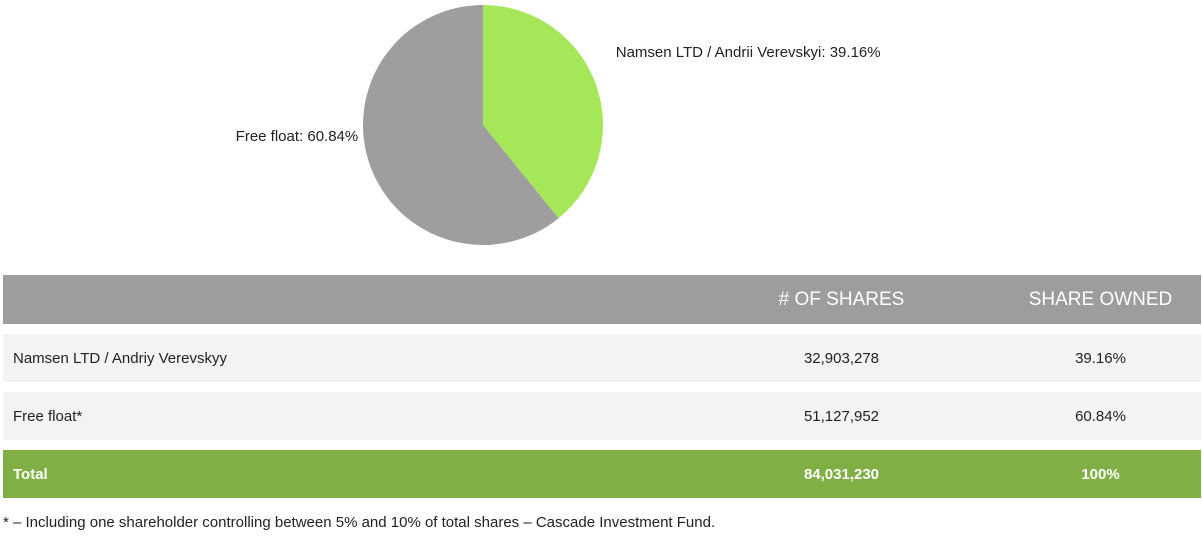 This screenshot has width=1202, height=538. Describe the element at coordinates (48, 416) in the screenshot. I see `row-shareholder-name: Free float*` at that location.